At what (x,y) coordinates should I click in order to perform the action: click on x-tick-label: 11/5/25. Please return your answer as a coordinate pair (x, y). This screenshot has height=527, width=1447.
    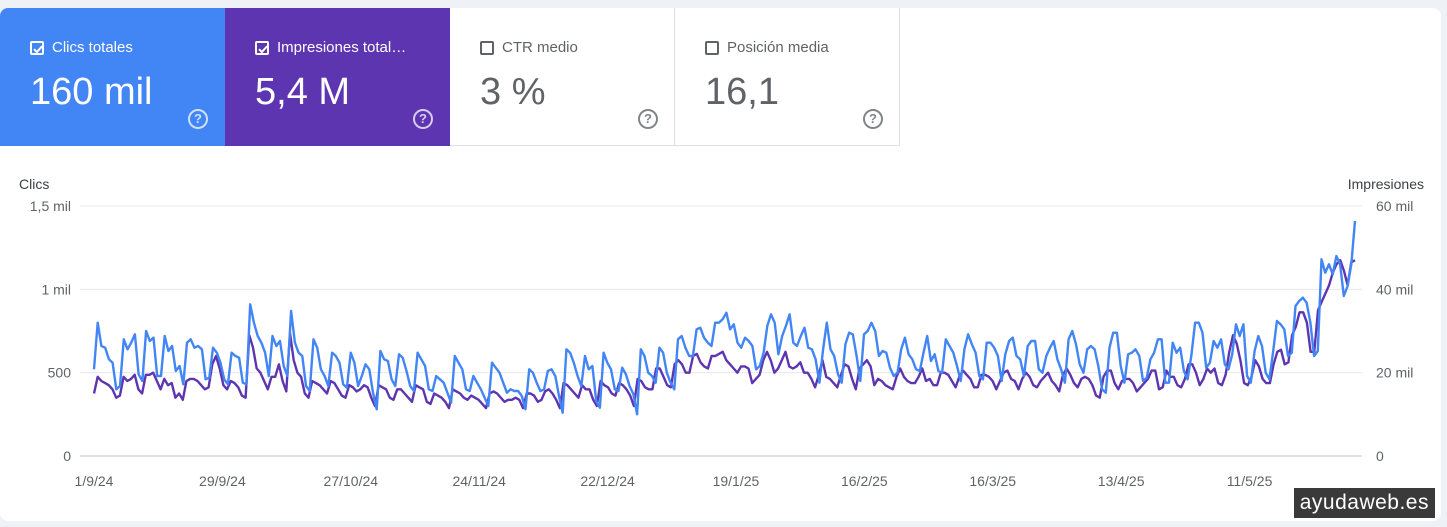
    Looking at the image, I should click on (1250, 481).